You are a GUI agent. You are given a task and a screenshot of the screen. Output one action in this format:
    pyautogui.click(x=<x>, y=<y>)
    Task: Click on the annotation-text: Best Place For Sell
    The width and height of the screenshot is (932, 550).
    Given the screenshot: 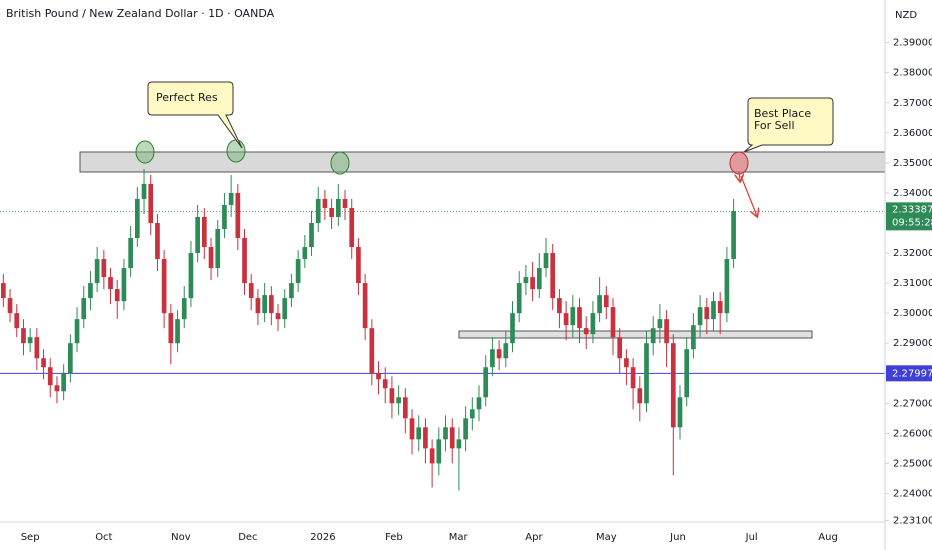 What is the action you would take?
    pyautogui.click(x=783, y=119)
    